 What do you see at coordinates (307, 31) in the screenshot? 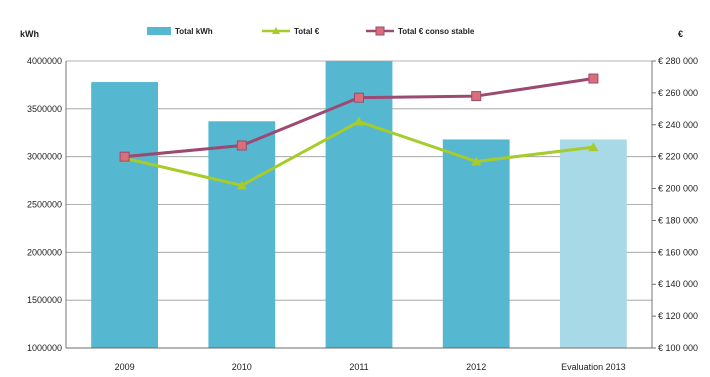
I see `legend-label-total-eur: Total €` at bounding box center [307, 31].